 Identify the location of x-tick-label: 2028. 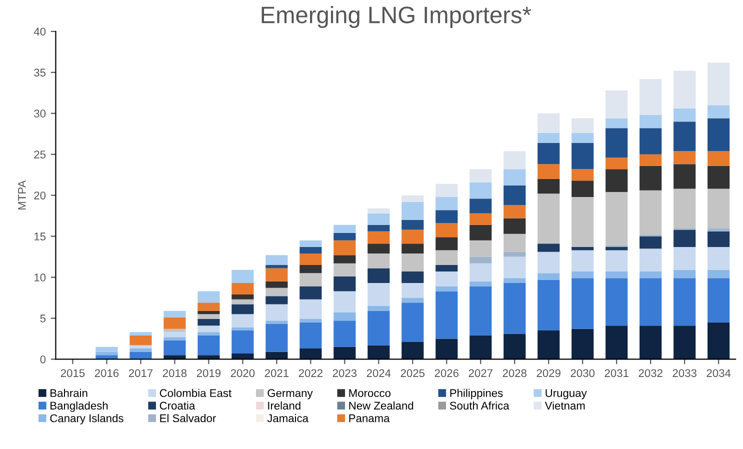
(514, 373).